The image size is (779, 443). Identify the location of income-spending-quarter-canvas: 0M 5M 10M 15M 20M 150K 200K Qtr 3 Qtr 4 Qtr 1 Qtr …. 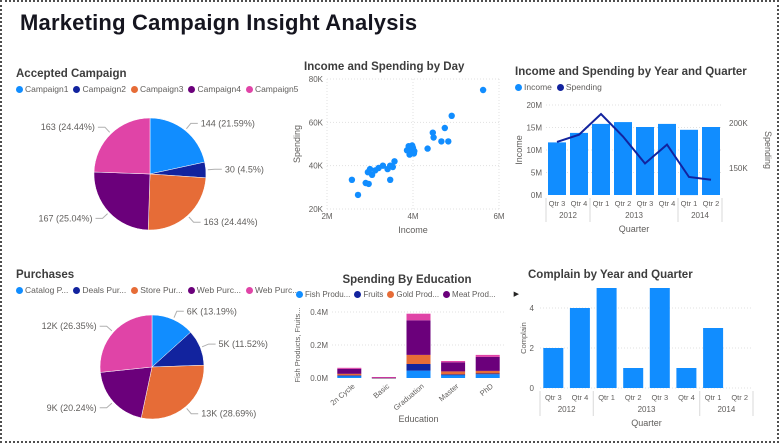
(645, 172).